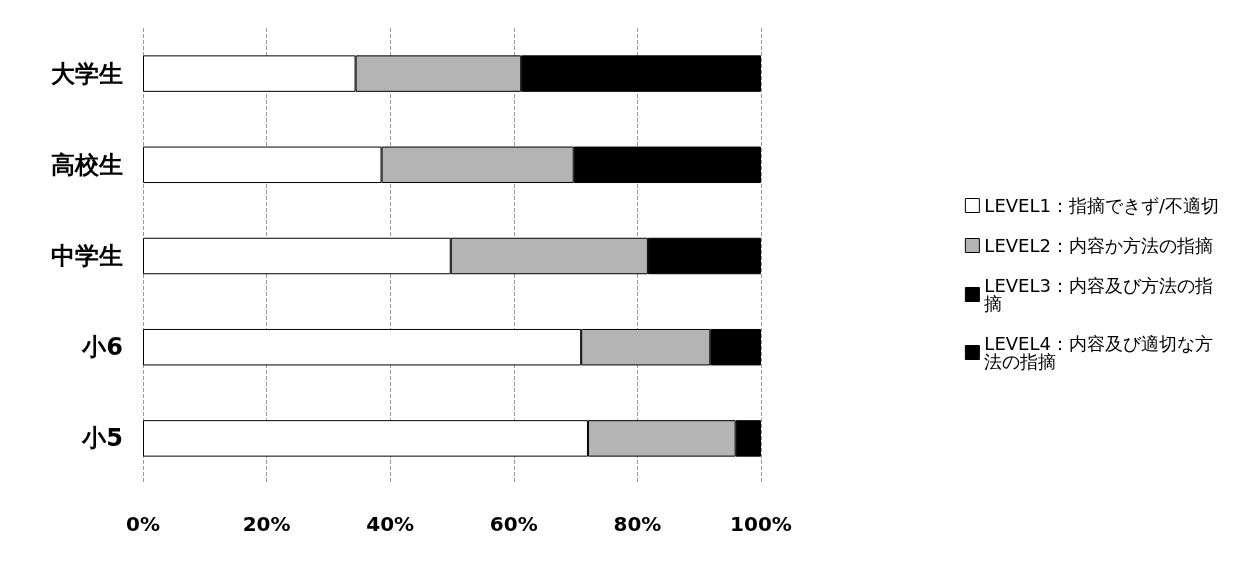 The width and height of the screenshot is (1242, 567). I want to click on x-tick-label: 0%, so click(143, 524).